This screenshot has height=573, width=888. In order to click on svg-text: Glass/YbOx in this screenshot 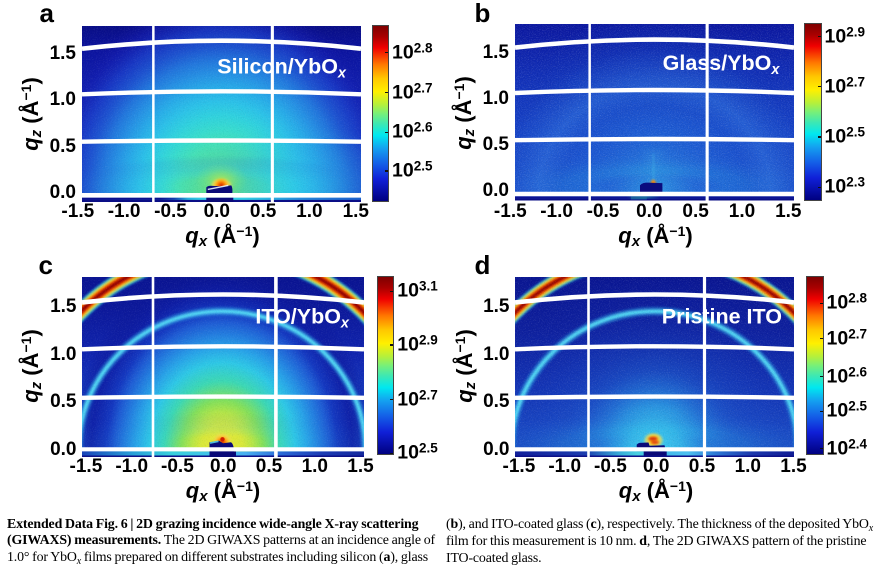, I will do `click(721, 64)`.